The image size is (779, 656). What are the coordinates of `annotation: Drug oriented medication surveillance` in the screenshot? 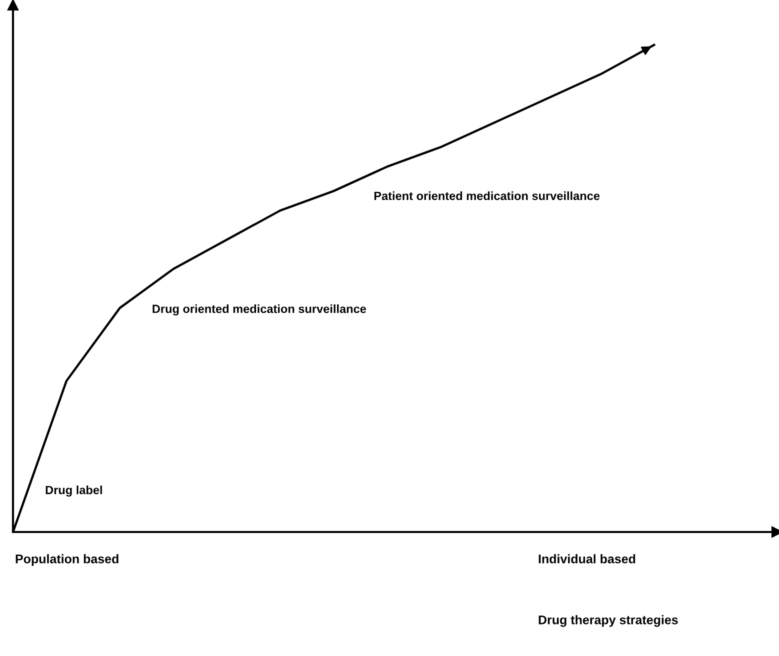 It's located at (259, 310).